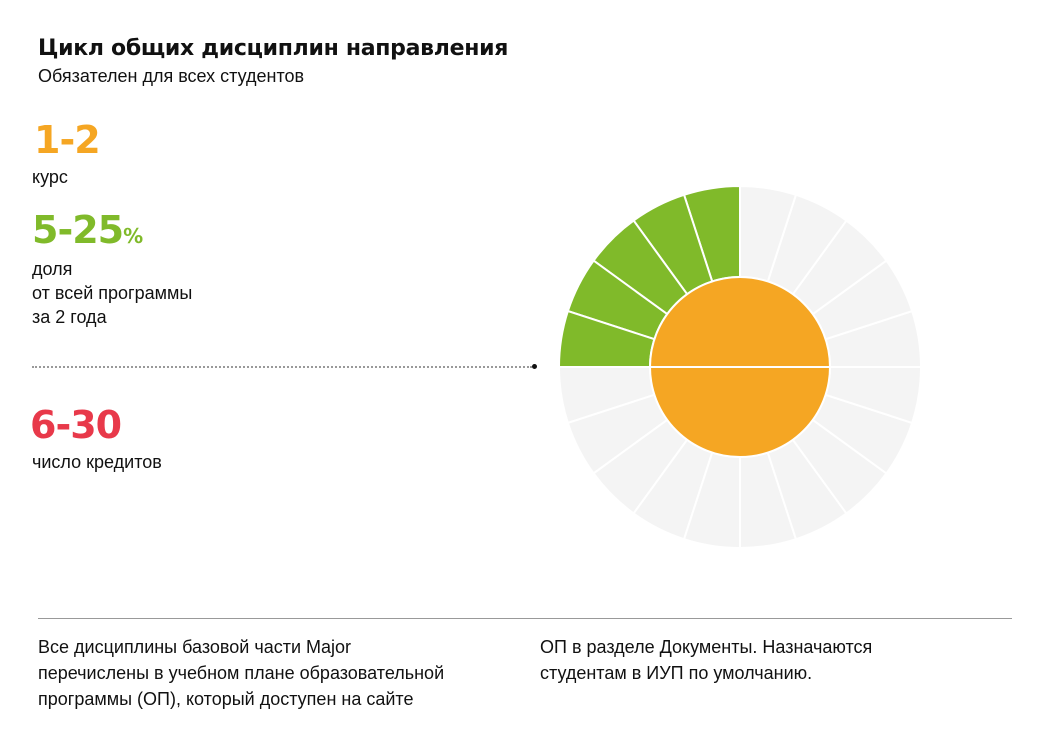 The image size is (1051, 742). What do you see at coordinates (133, 236) in the screenshot?
I see `share-unit: %` at bounding box center [133, 236].